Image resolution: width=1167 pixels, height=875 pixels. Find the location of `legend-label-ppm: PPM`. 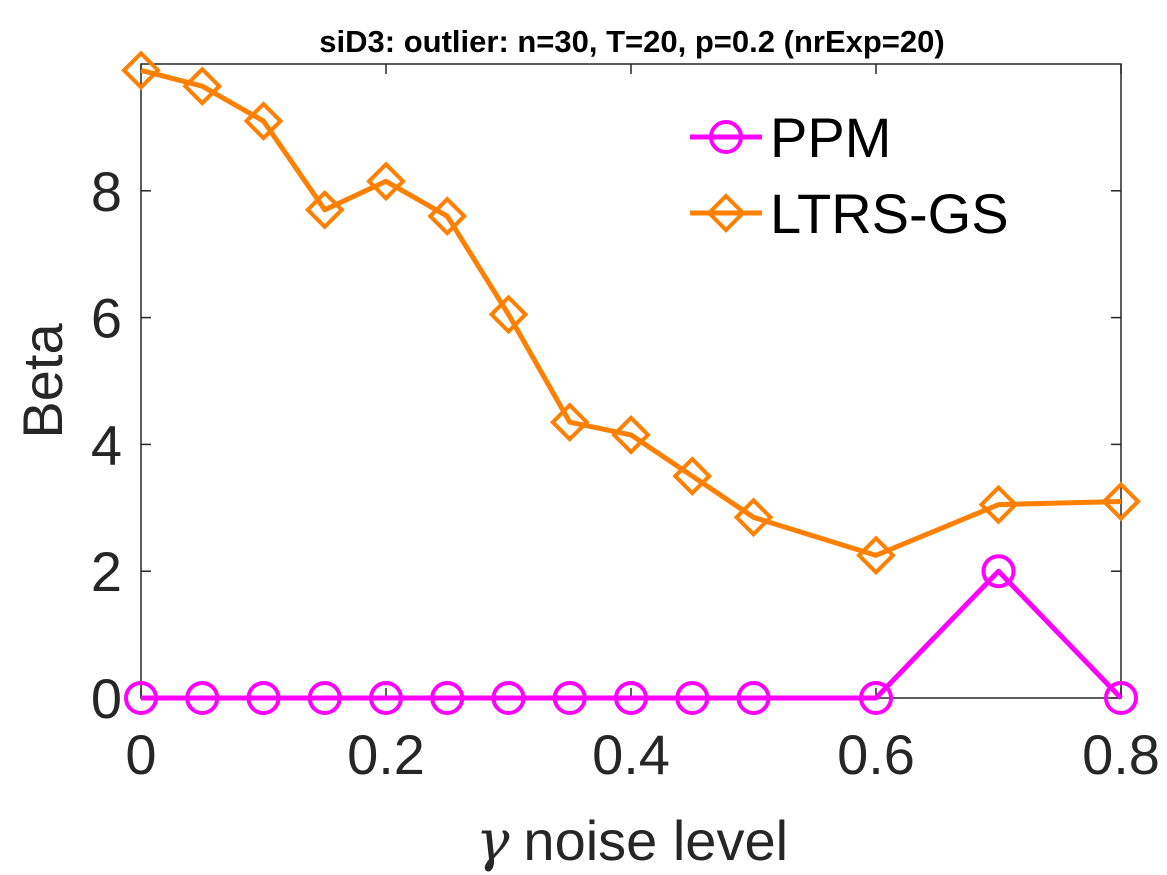

legend-label-ppm: PPM is located at coordinates (830, 137).